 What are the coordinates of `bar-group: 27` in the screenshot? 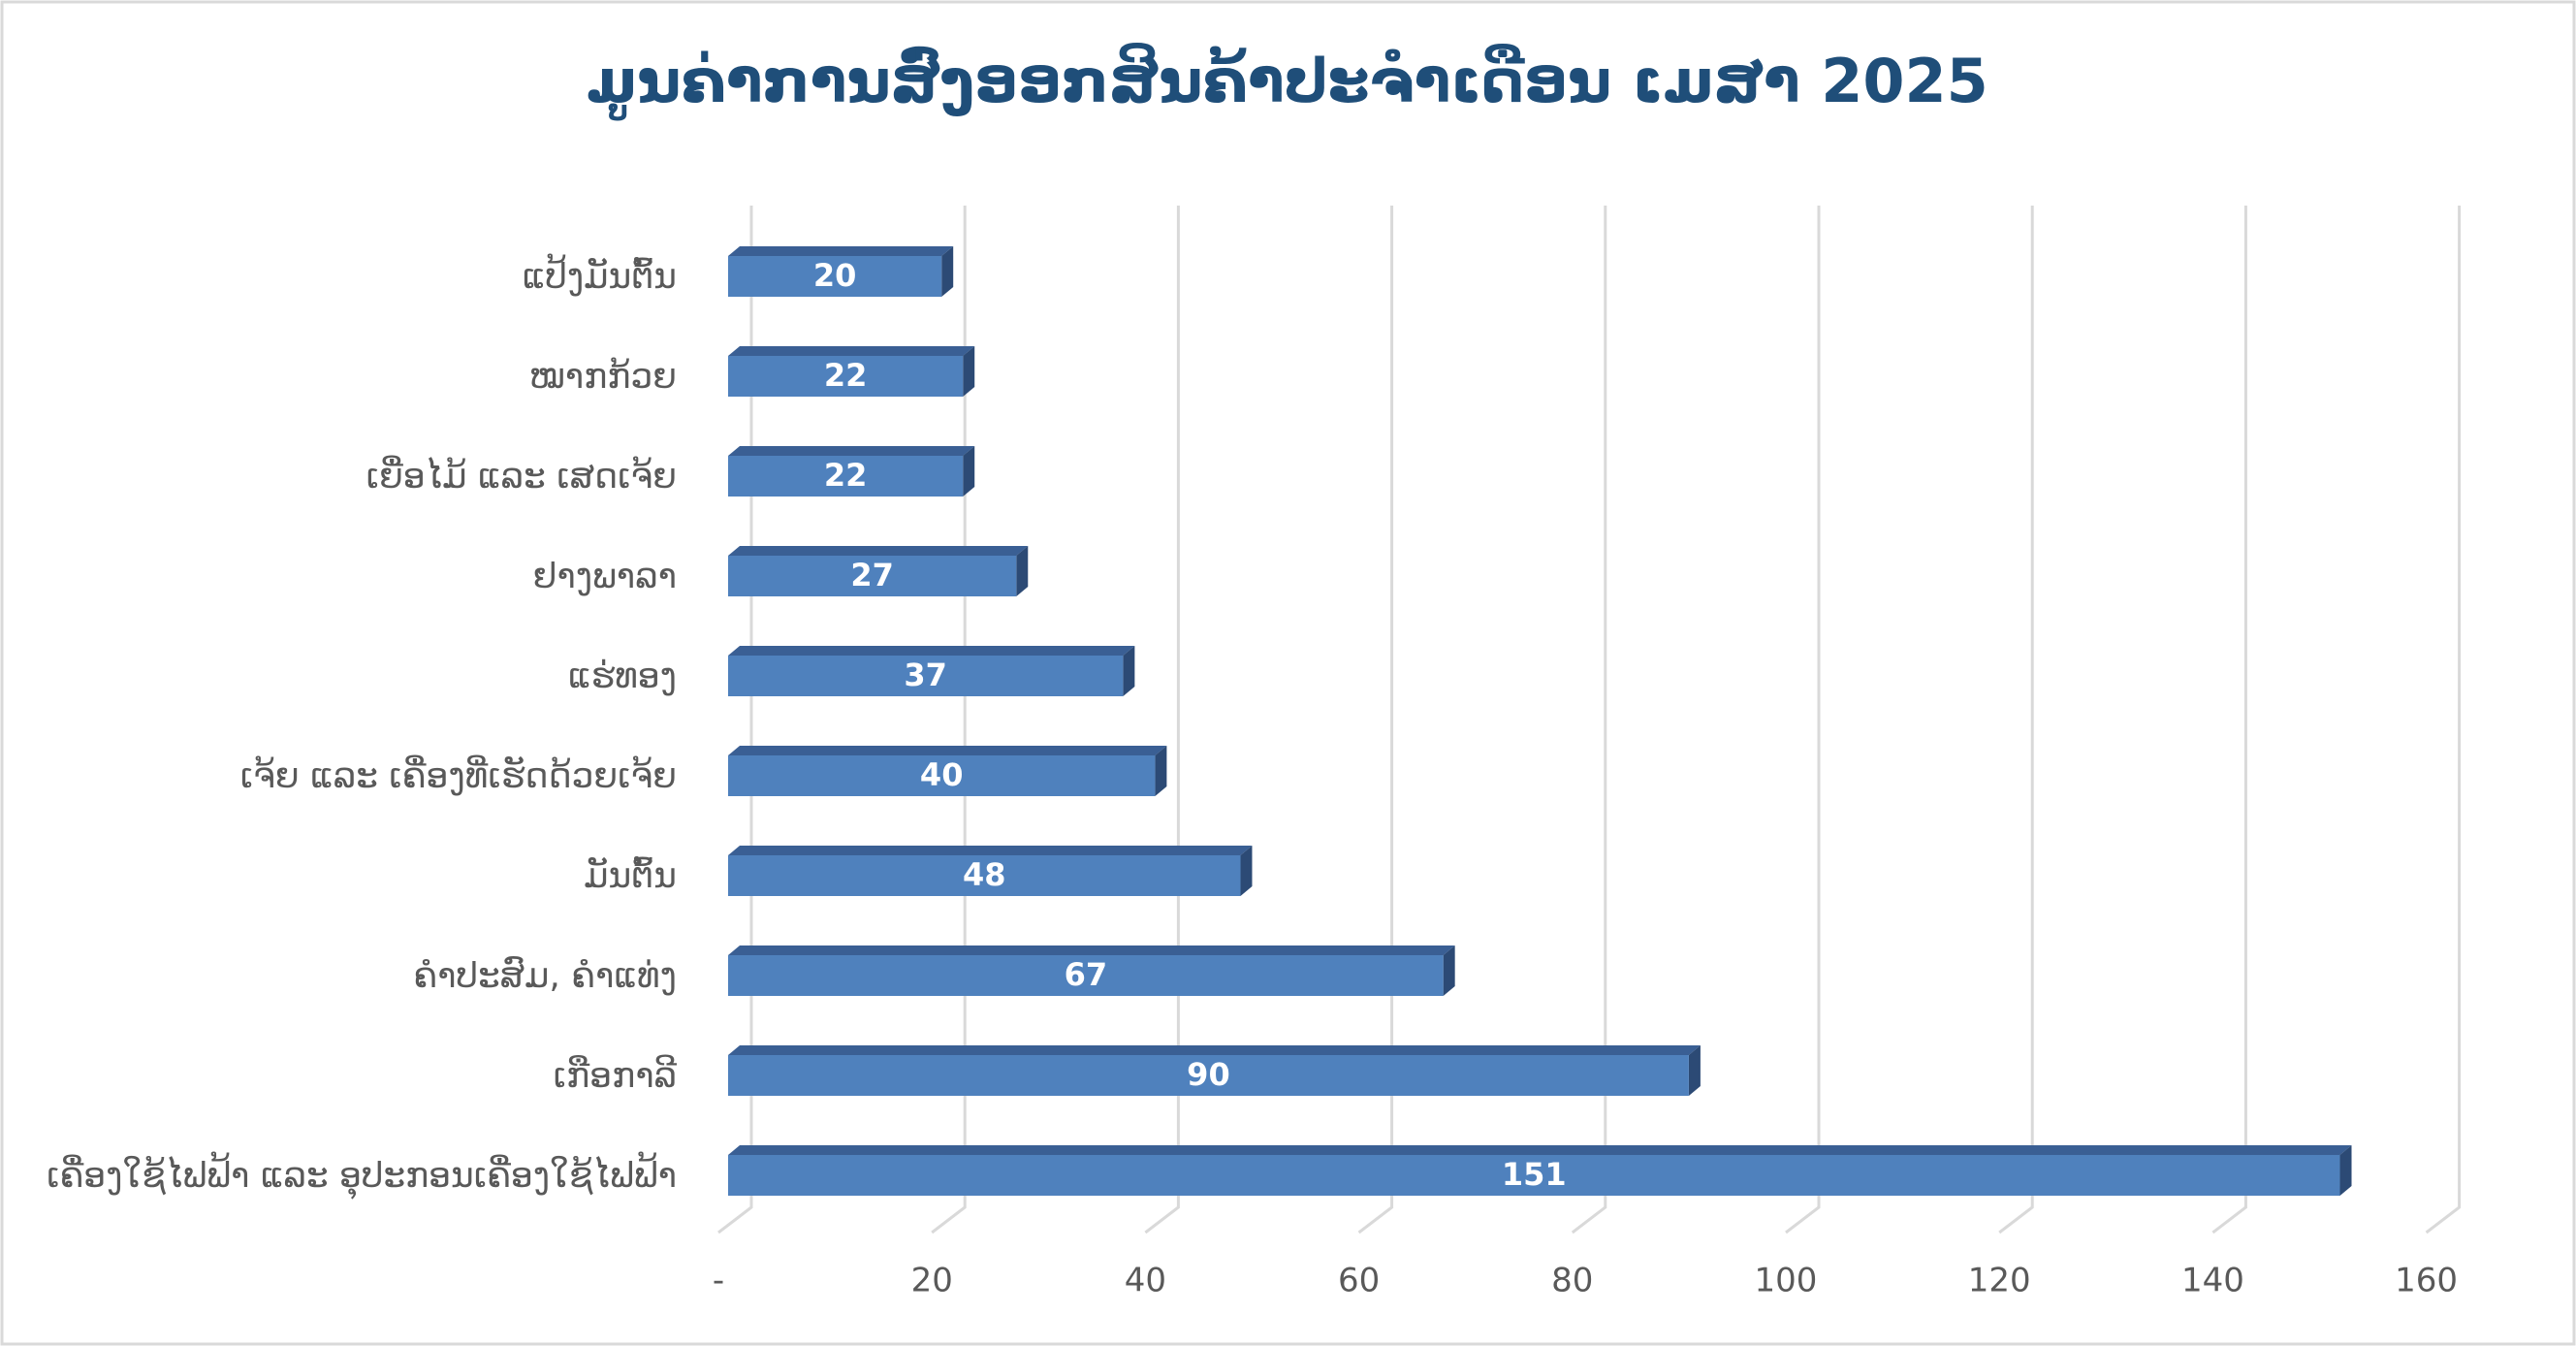 It's located at (878, 571).